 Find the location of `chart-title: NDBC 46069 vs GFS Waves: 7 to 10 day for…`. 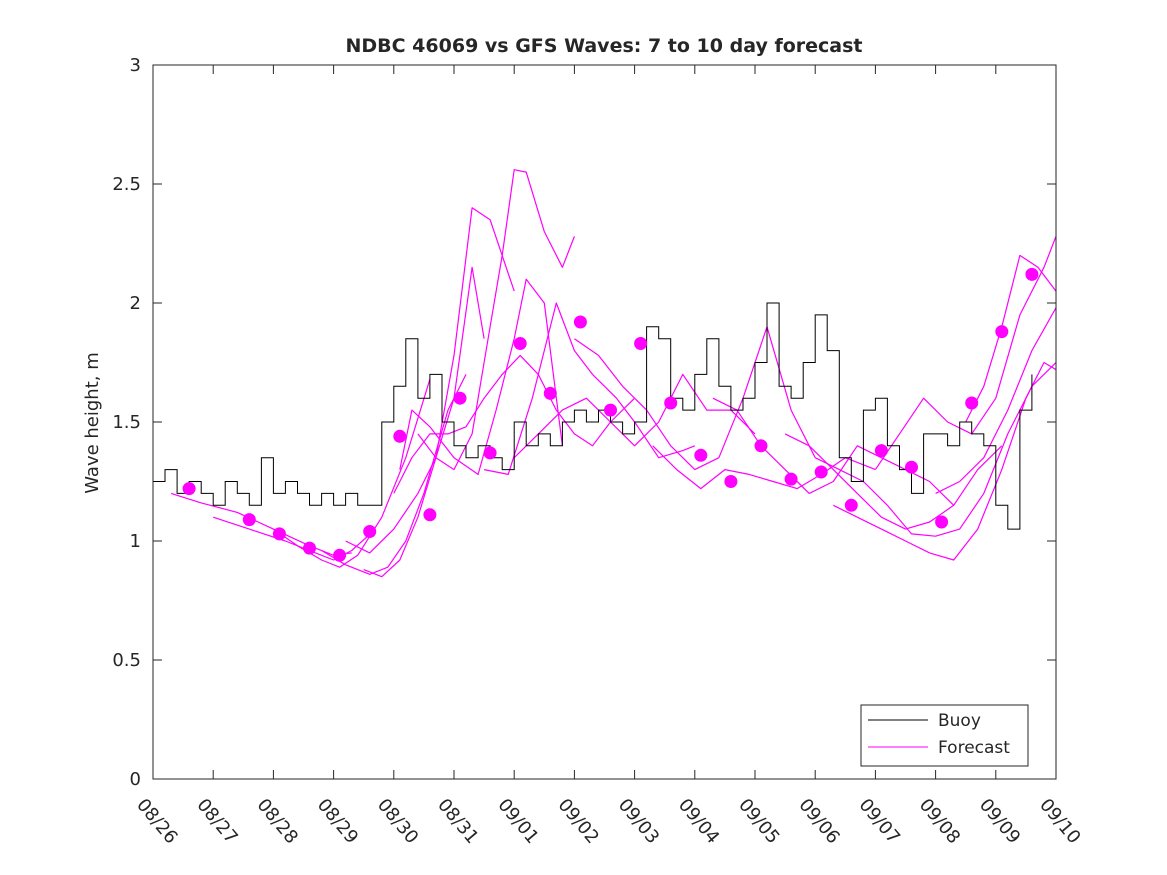

chart-title: NDBC 46069 vs GFS Waves: 7 to 10 day for… is located at coordinates (603, 46).